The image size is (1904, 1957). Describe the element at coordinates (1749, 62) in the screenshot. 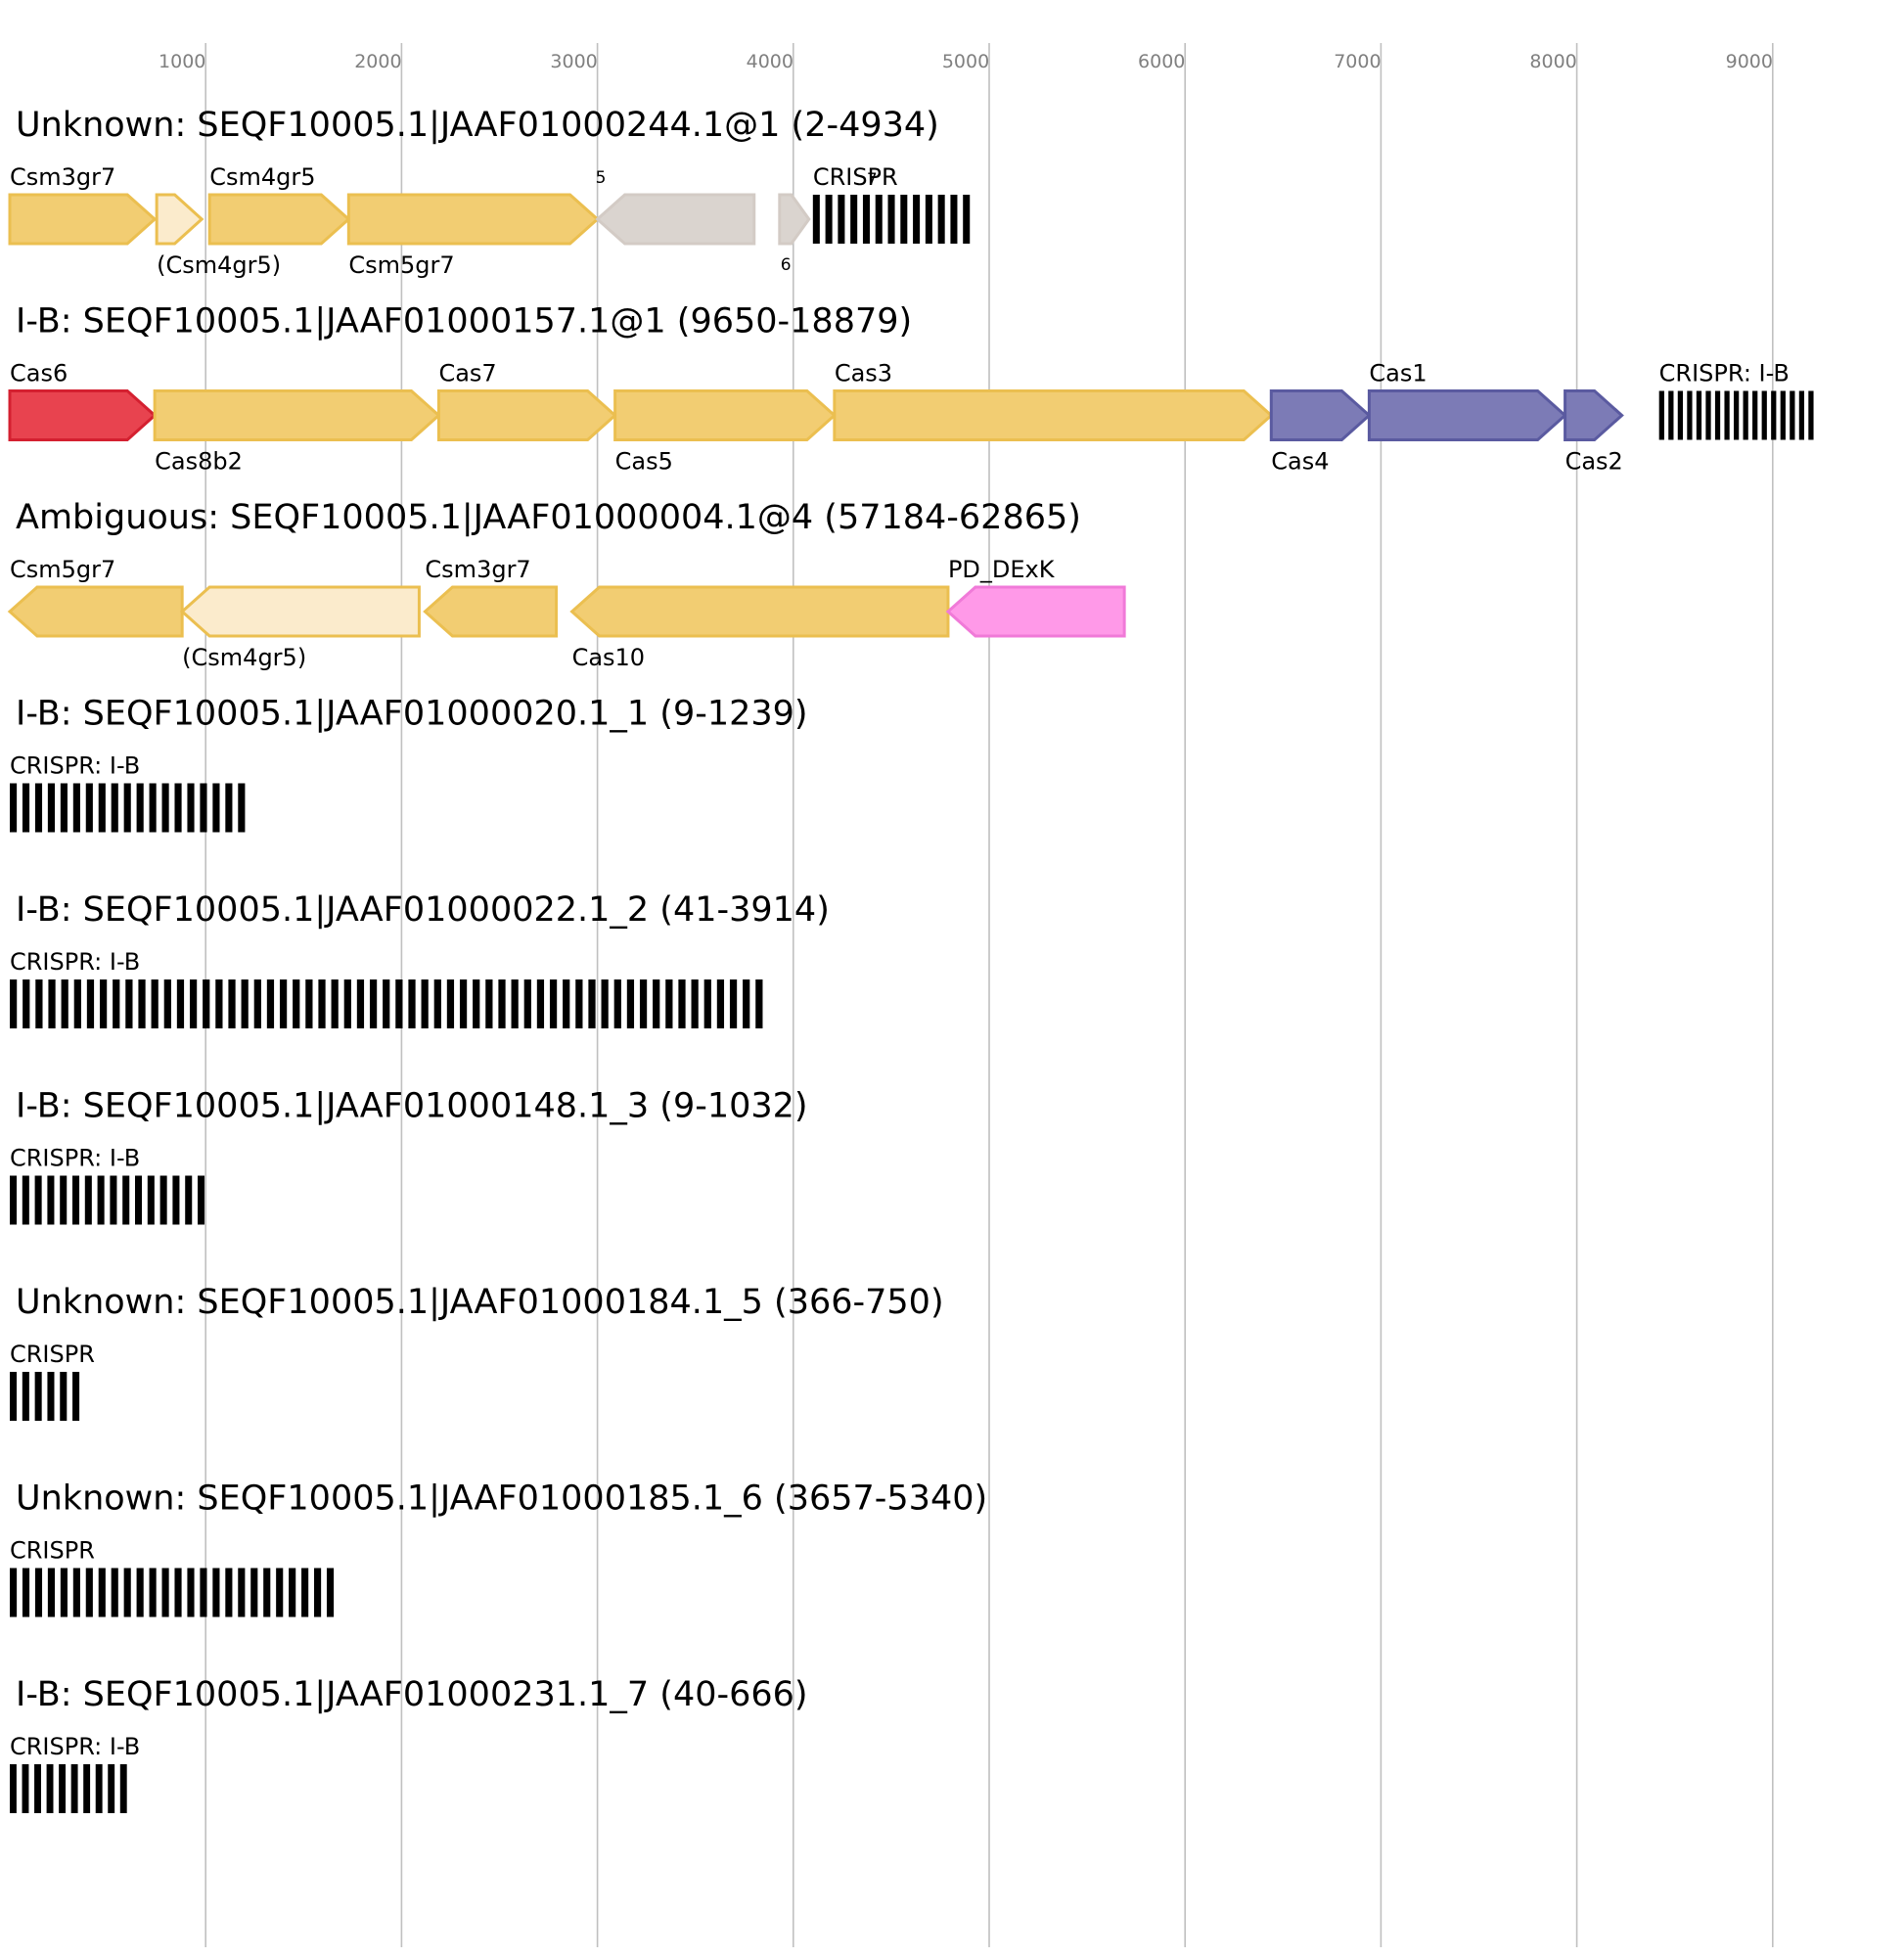

I see `tick-label-9000: 9000` at that location.